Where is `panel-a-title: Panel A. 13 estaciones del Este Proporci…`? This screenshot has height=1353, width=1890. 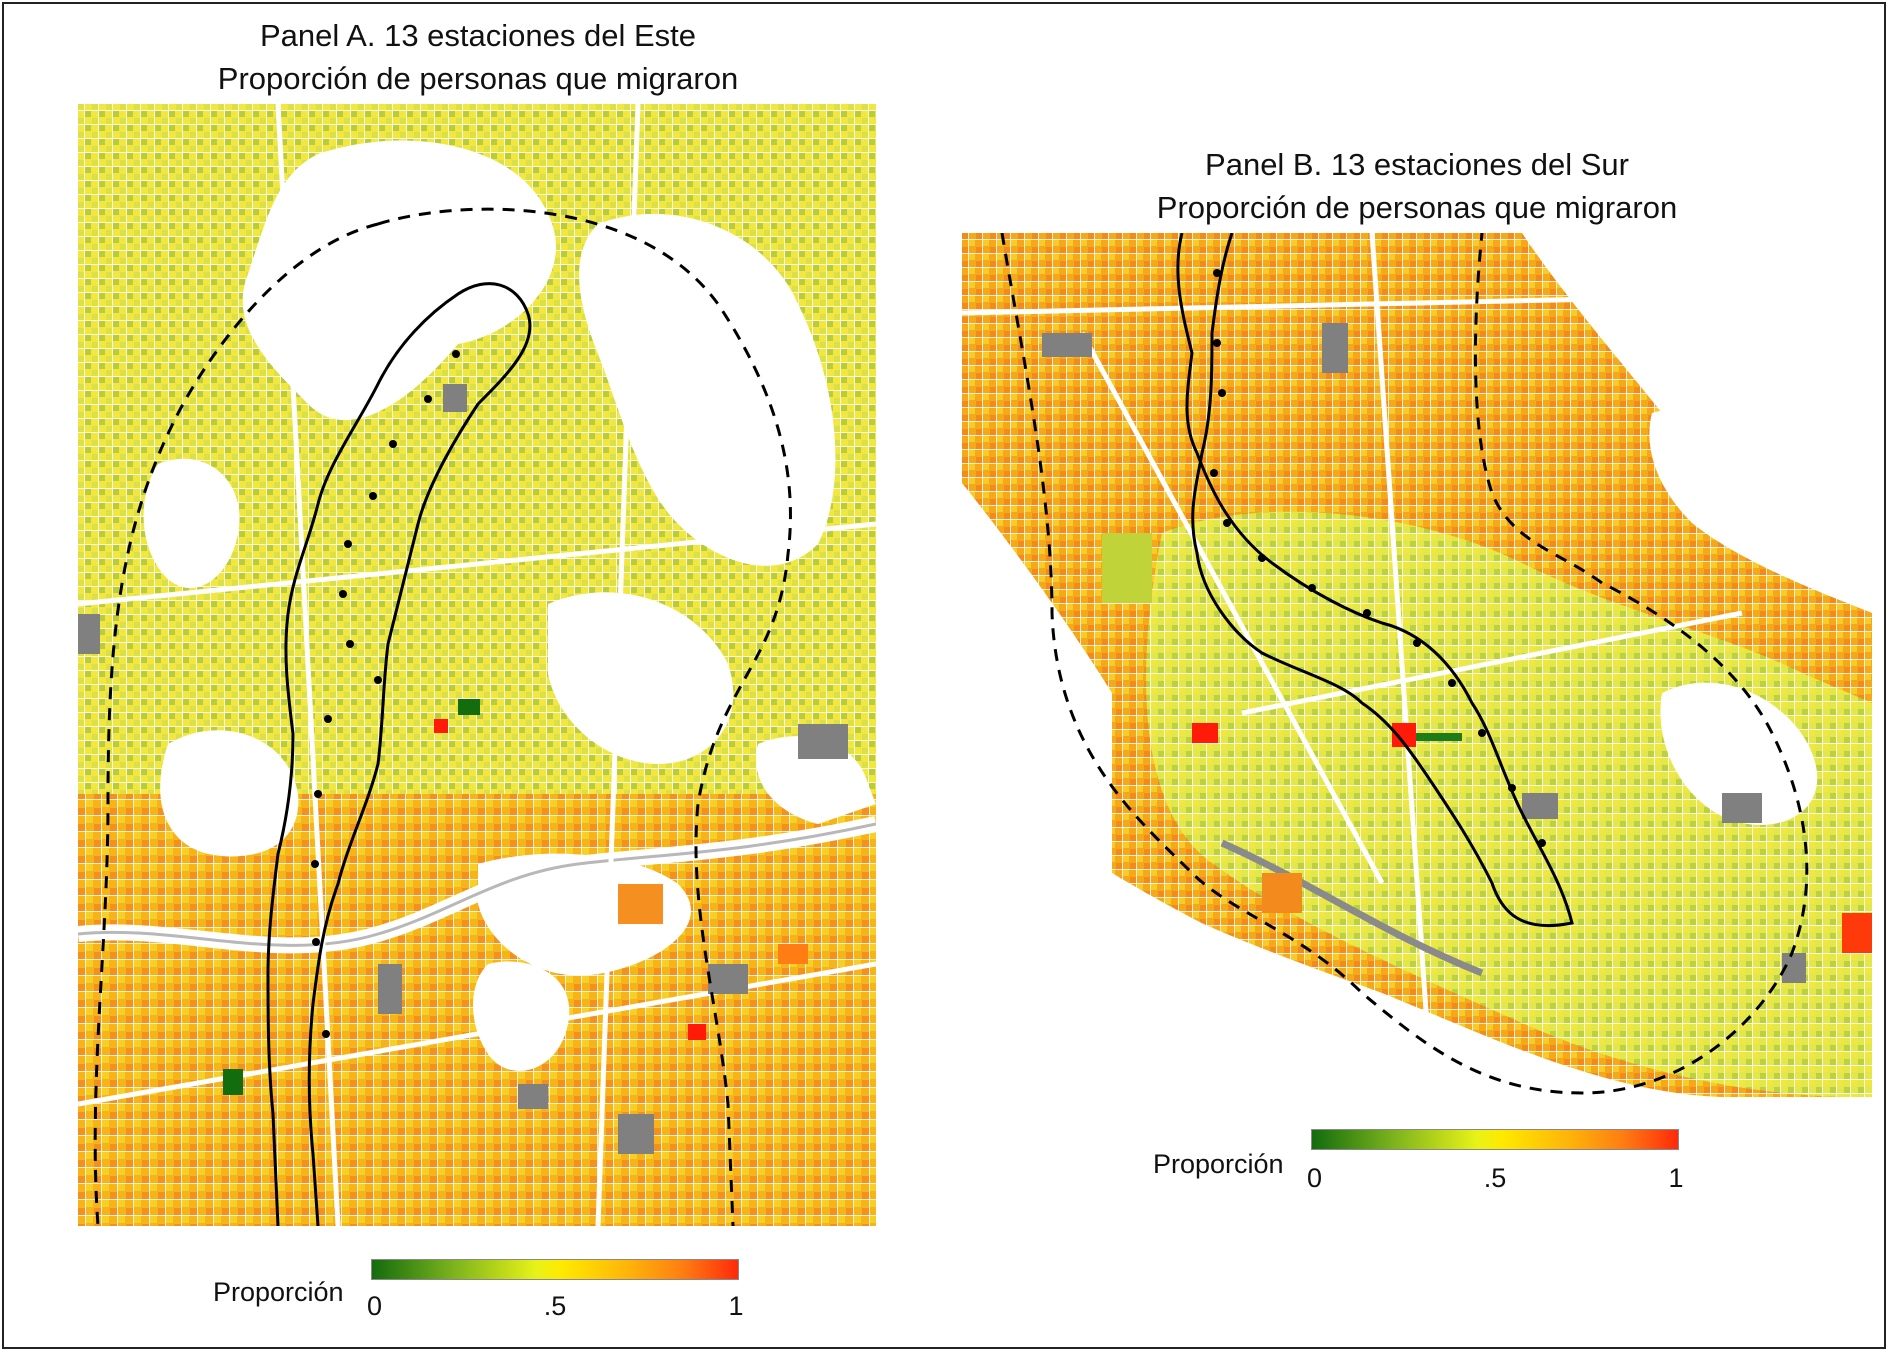 panel-a-title: Panel A. 13 estaciones del Este Proporci… is located at coordinates (478, 57).